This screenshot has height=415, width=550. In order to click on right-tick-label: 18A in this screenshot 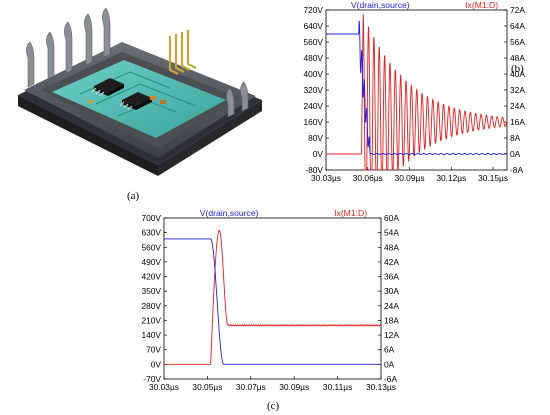, I will do `click(391, 320)`.